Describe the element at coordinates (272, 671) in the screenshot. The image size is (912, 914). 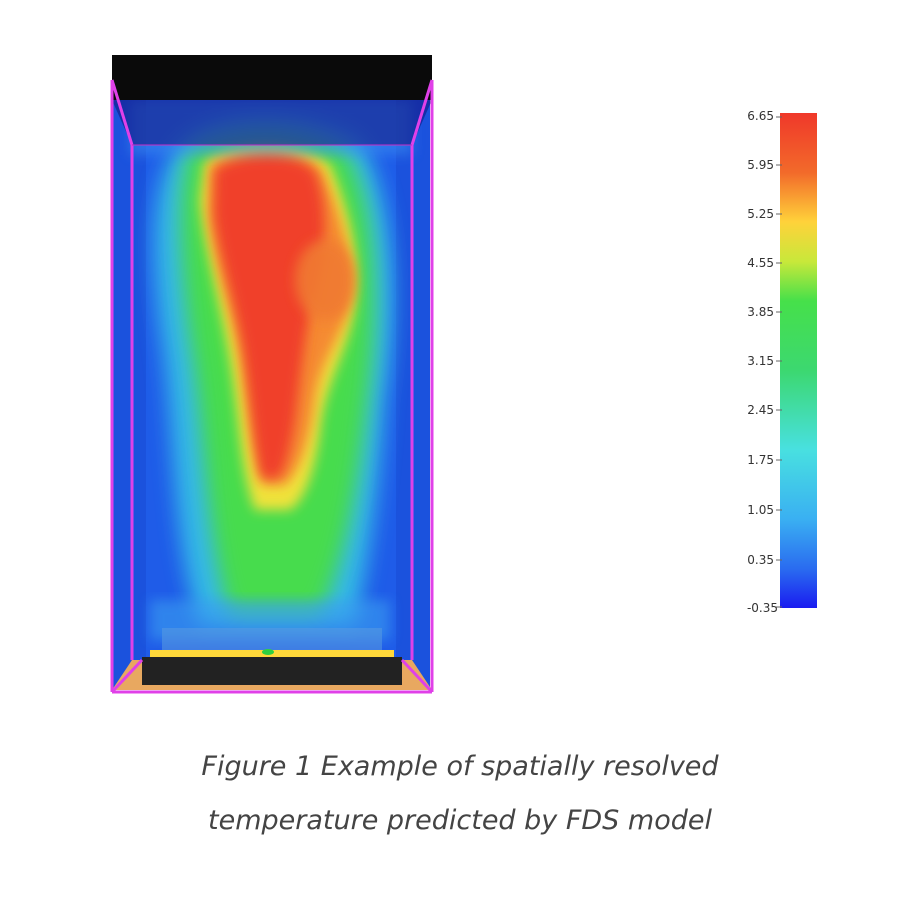
I see `burner-base` at that location.